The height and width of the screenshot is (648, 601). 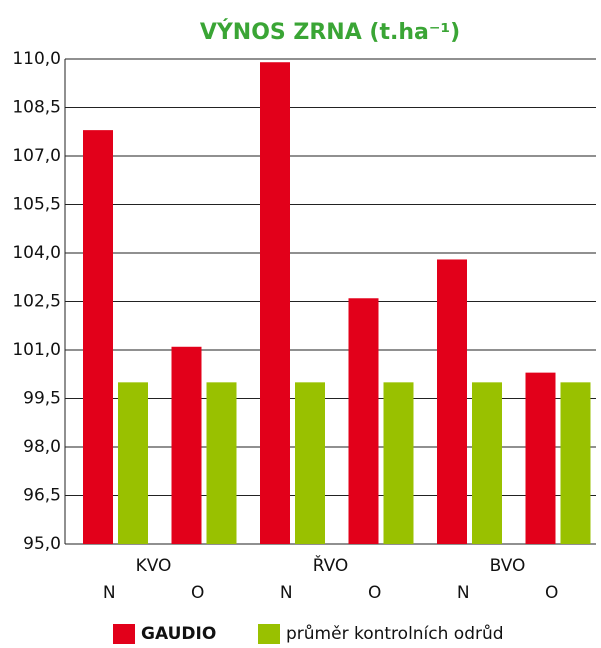 What do you see at coordinates (331, 565) in the screenshot?
I see `group-label: ŘVO` at bounding box center [331, 565].